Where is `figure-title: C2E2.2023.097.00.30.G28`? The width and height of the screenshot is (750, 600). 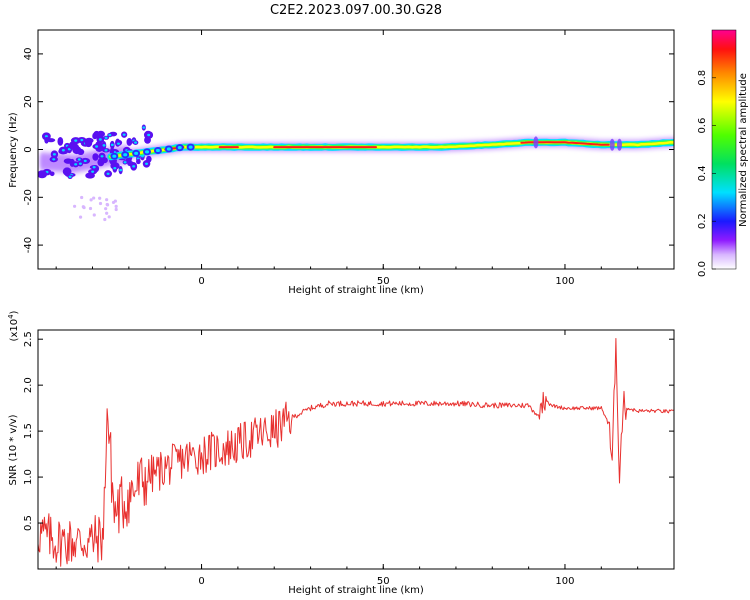
figure-title: C2E2.2023.097.00.30.G28 is located at coordinates (356, 10).